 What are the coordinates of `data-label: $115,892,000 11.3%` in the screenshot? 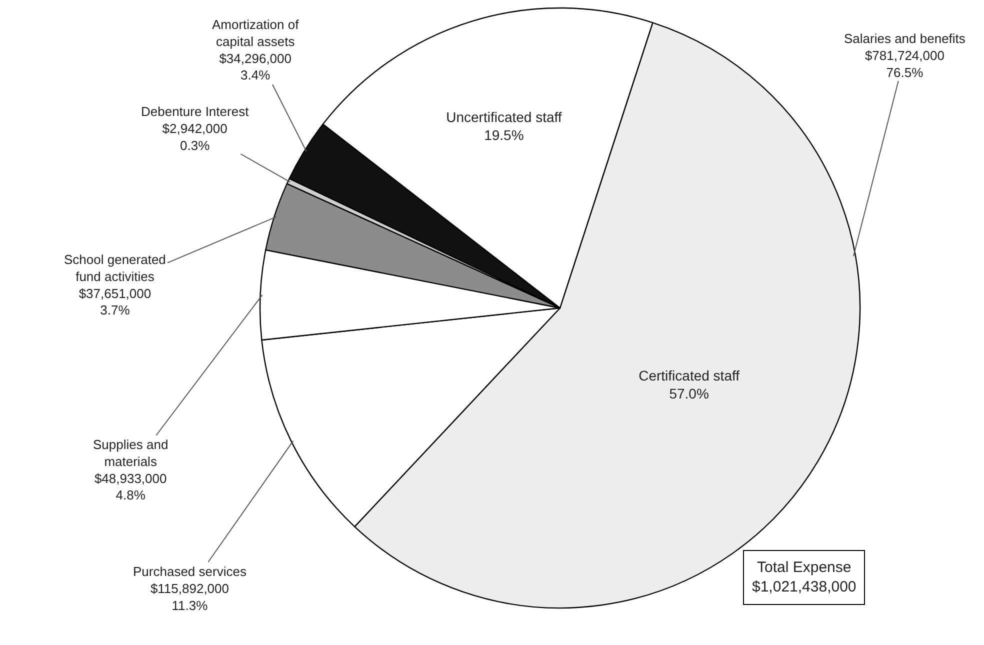 It's located at (190, 596).